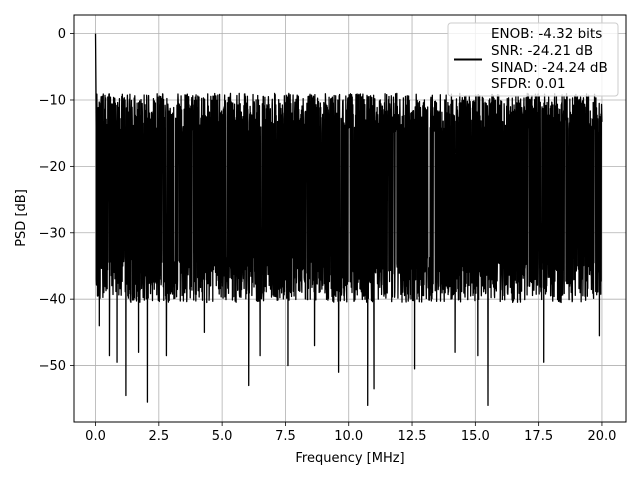 This screenshot has width=640, height=480. Describe the element at coordinates (475, 436) in the screenshot. I see `x-tick-label-6: 15.0` at that location.